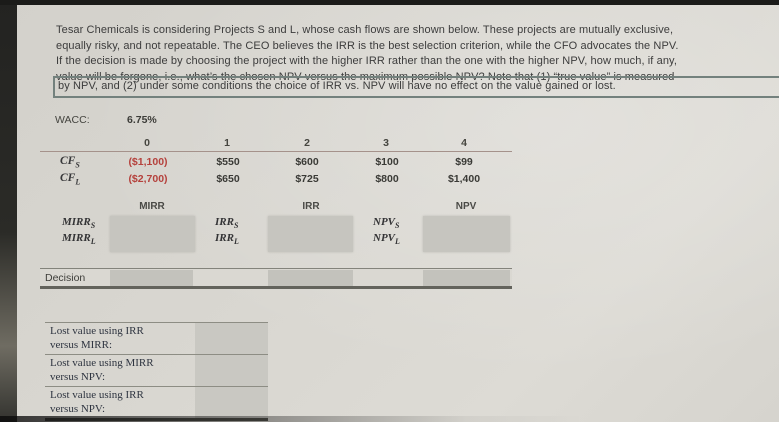 The height and width of the screenshot is (422, 779). I want to click on irr-column-header: IRR, so click(311, 206).